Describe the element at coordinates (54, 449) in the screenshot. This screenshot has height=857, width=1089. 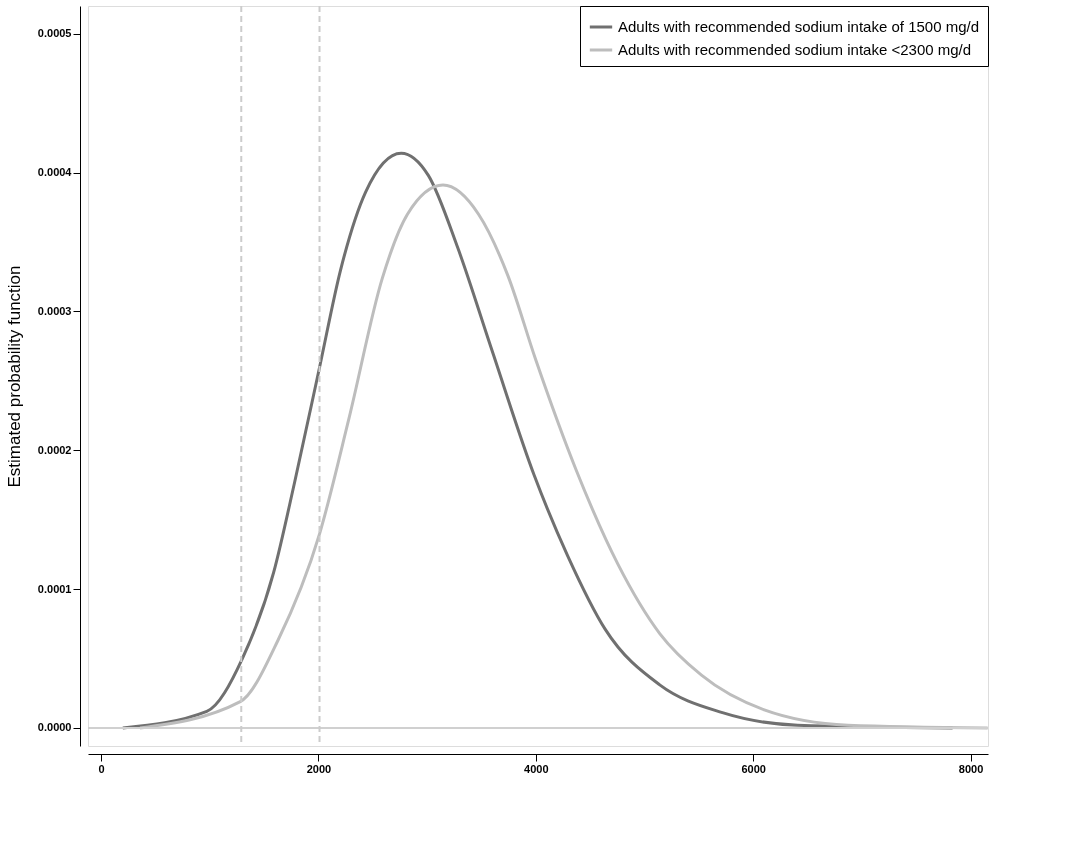
I see `y-tick-label: 0.0002` at that location.